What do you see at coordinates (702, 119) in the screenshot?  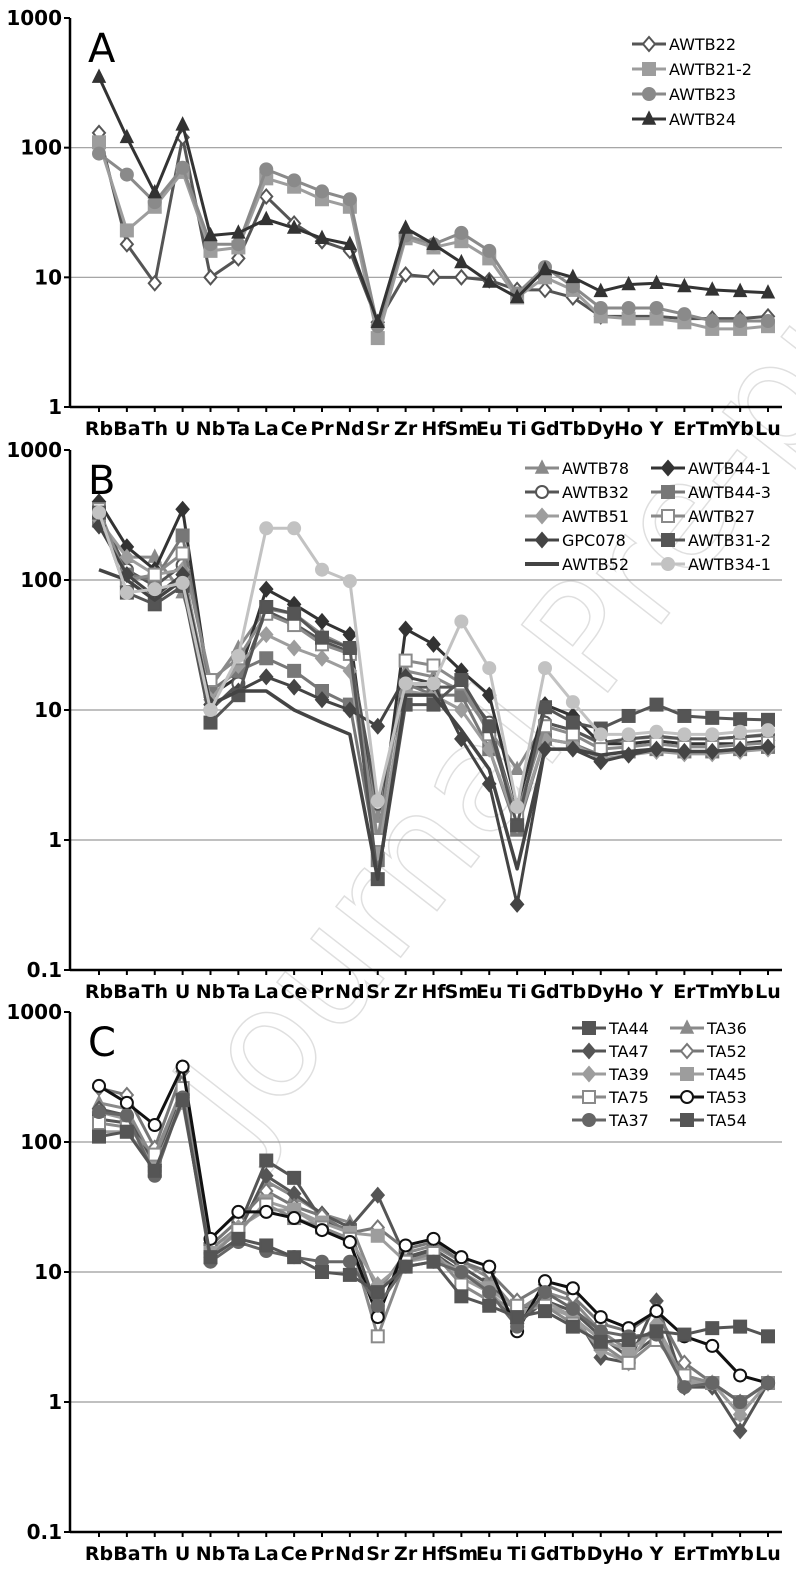 I see `legend-label: AWTB24` at bounding box center [702, 119].